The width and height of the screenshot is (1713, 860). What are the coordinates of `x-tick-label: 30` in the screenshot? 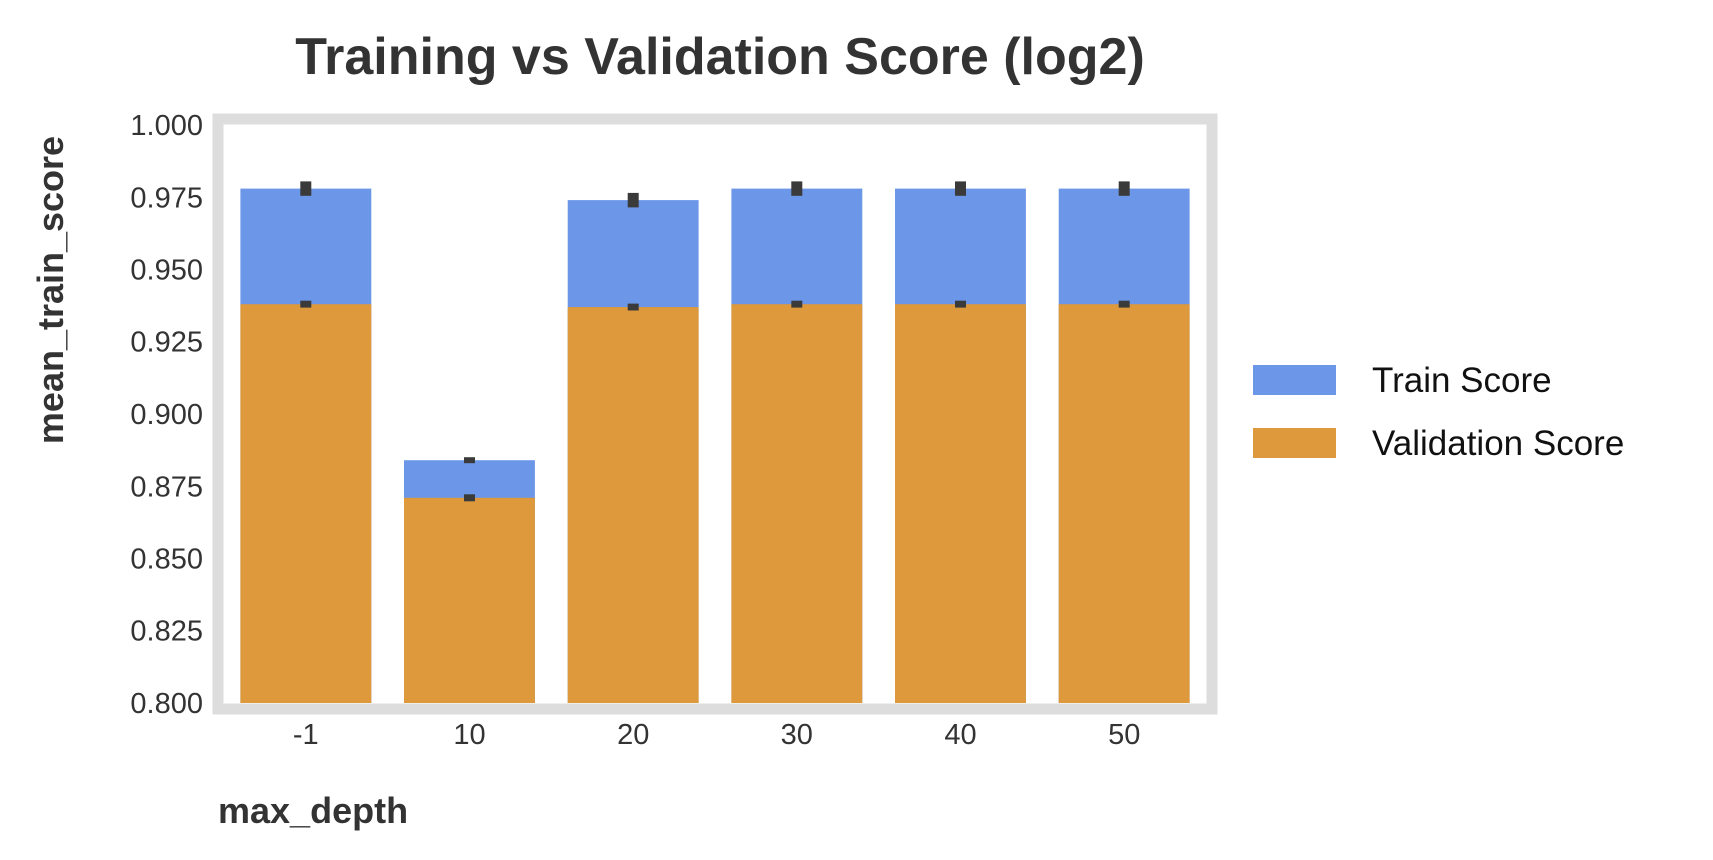 It's located at (797, 735).